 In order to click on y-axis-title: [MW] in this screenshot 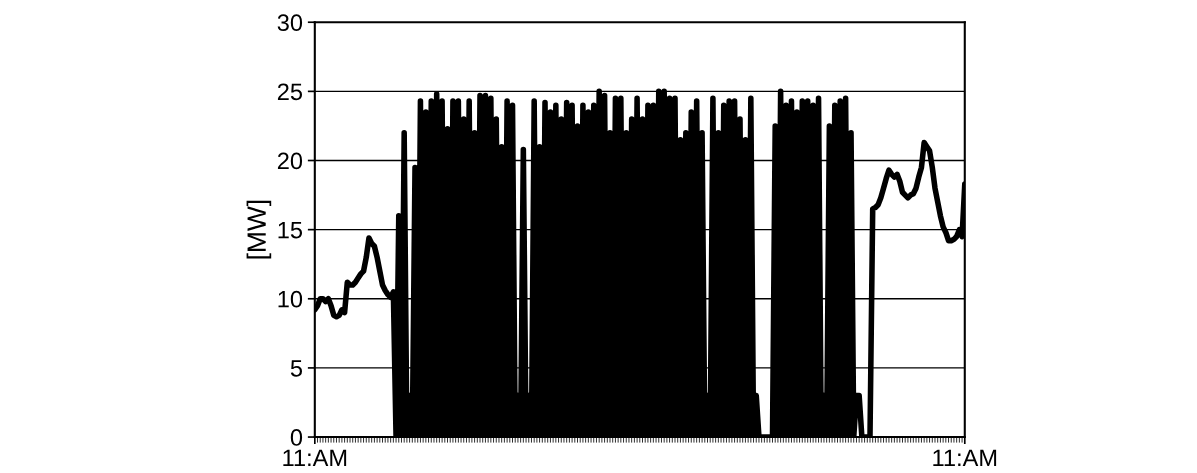, I will do `click(259, 229)`.